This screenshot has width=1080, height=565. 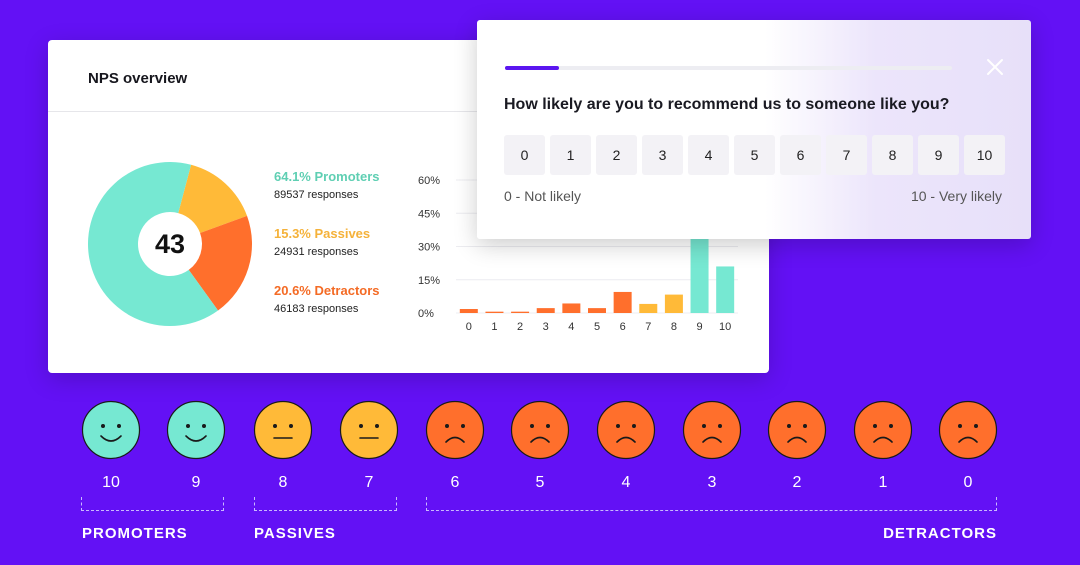 What do you see at coordinates (327, 290) in the screenshot?
I see `legend-label: 20.6% Detractors` at bounding box center [327, 290].